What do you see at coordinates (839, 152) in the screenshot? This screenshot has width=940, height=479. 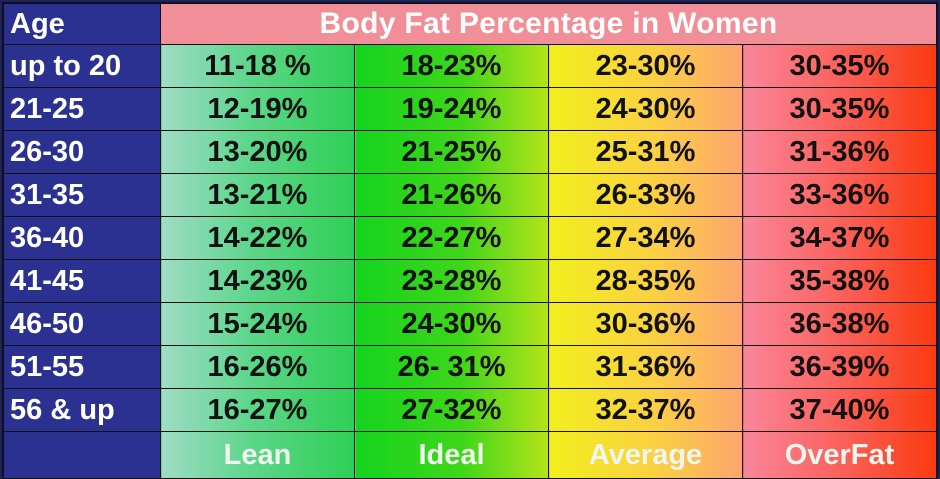 I see `value-cell-overfat: 31-36%` at bounding box center [839, 152].